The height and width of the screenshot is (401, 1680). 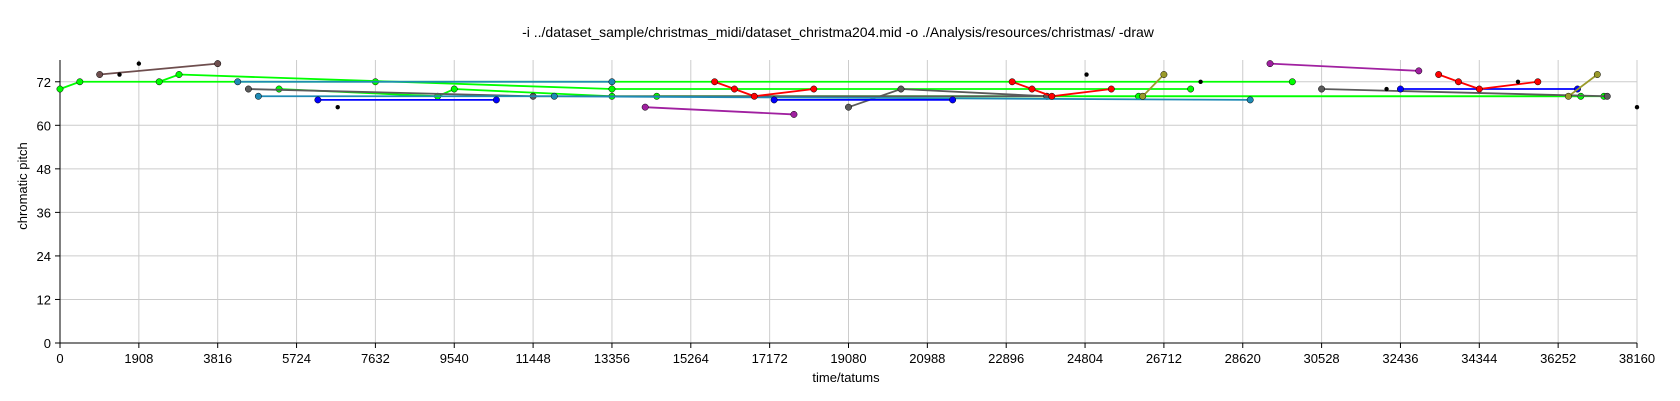 What do you see at coordinates (691, 358) in the screenshot?
I see `x-tick-label: 15264` at bounding box center [691, 358].